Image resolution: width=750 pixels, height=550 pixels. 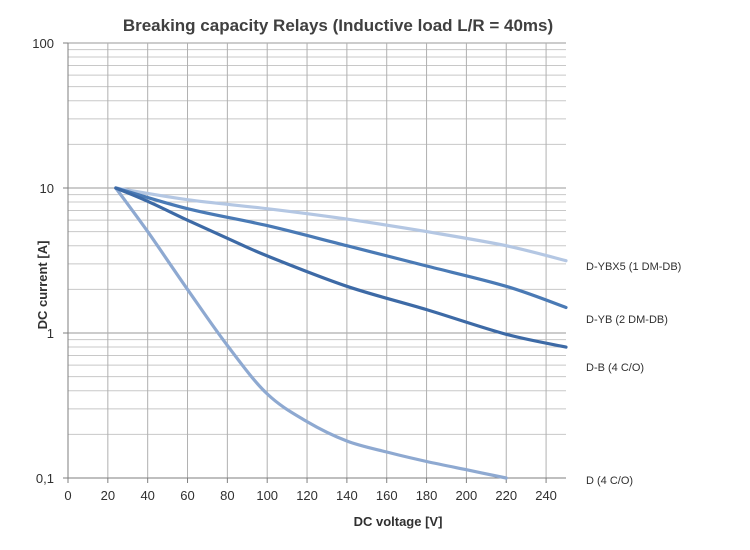 What do you see at coordinates (307, 495) in the screenshot?
I see `x-tick-label: 120` at bounding box center [307, 495].